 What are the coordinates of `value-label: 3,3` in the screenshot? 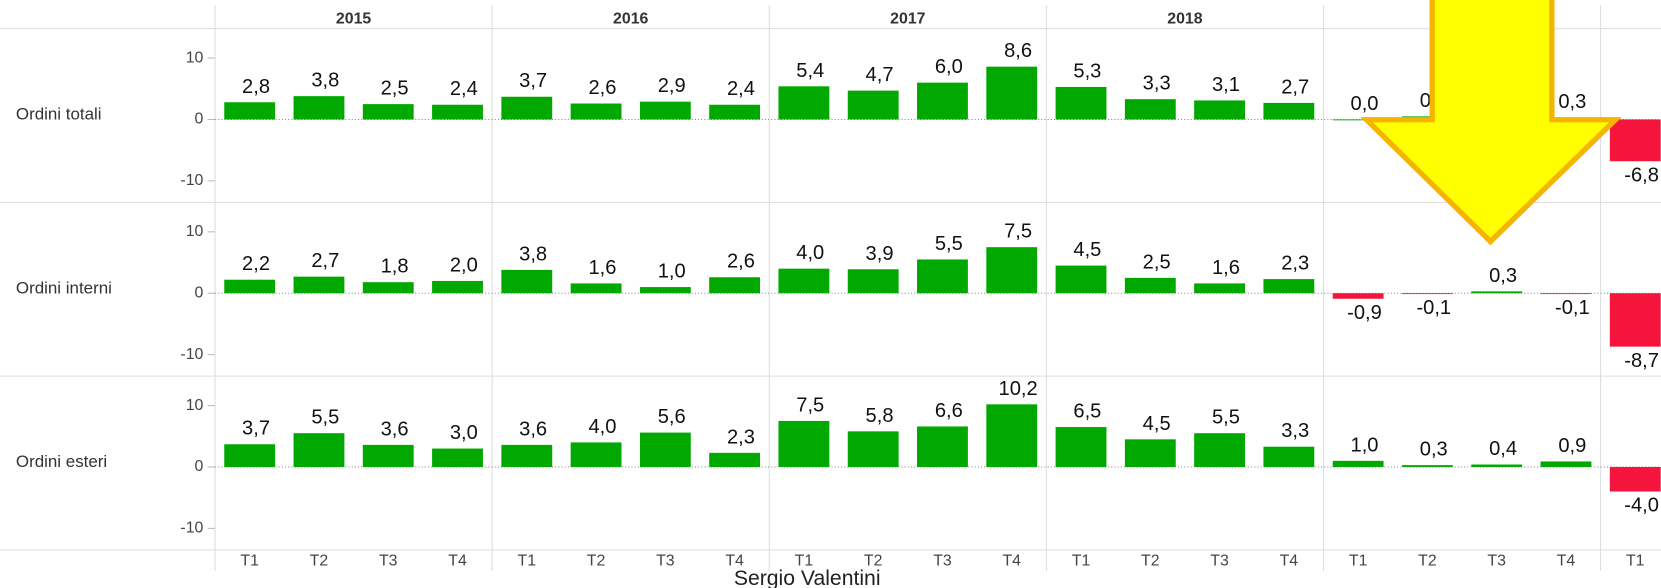 It's located at (1295, 431).